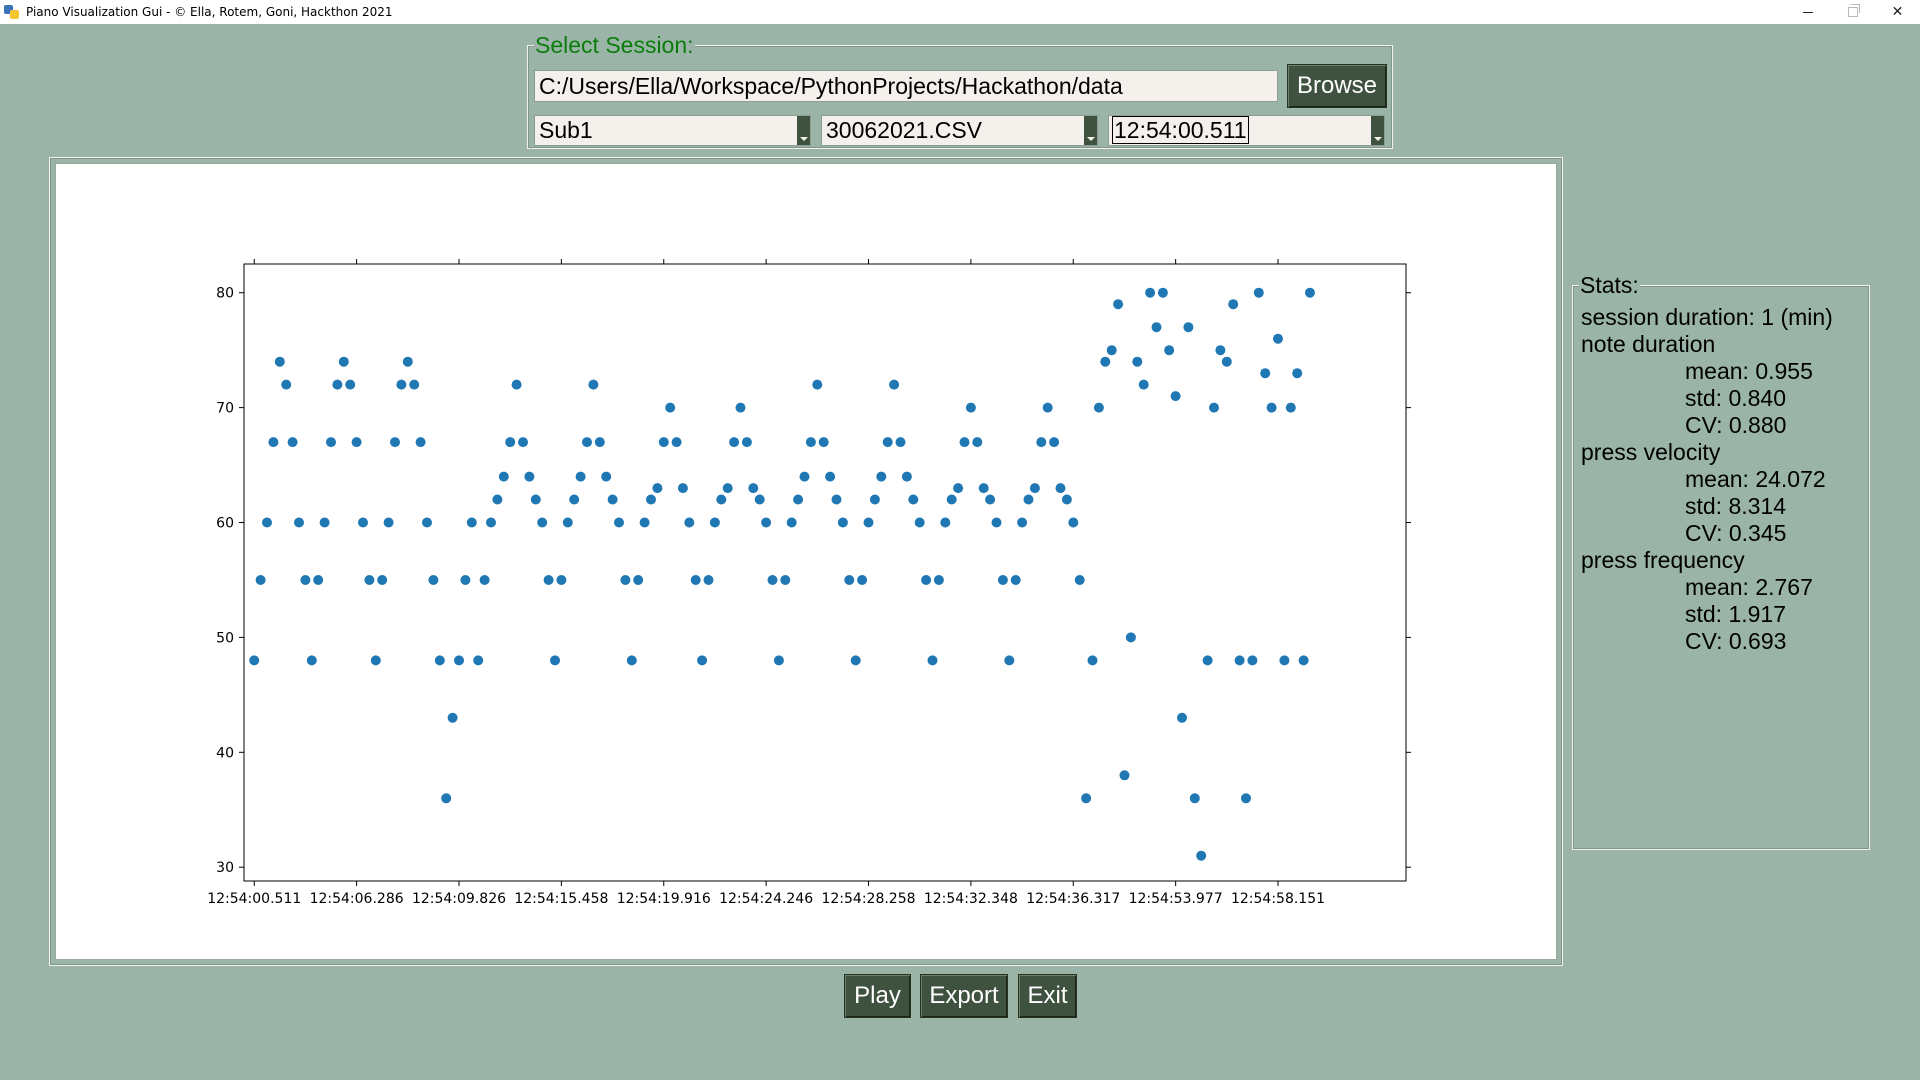  Describe the element at coordinates (672, 130) in the screenshot. I see `subject-dropdown: Sub1` at that location.